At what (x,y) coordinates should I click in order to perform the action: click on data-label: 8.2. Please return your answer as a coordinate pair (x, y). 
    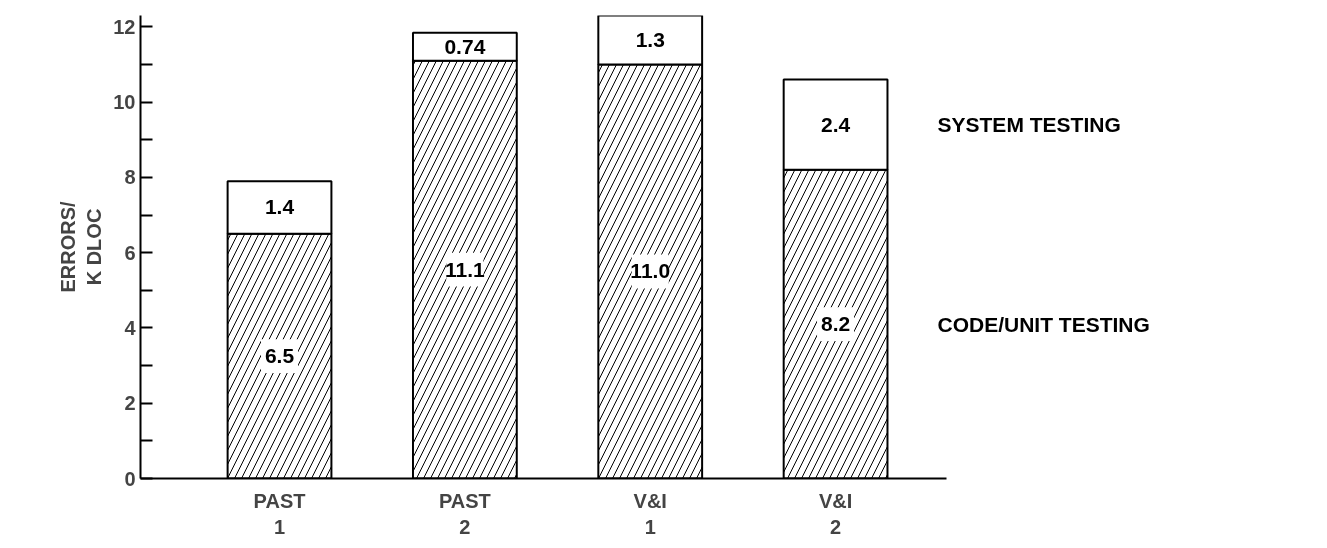
    Looking at the image, I should click on (835, 324).